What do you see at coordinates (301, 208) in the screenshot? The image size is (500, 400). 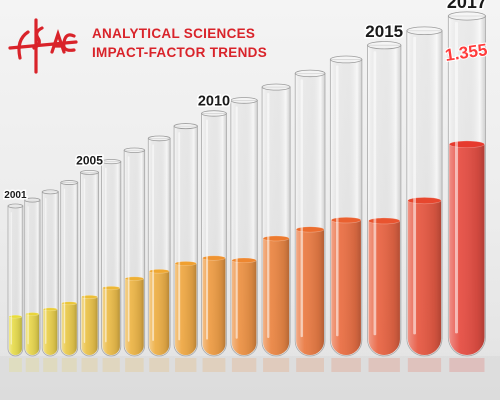 I see `tube-highlight-2013` at bounding box center [301, 208].